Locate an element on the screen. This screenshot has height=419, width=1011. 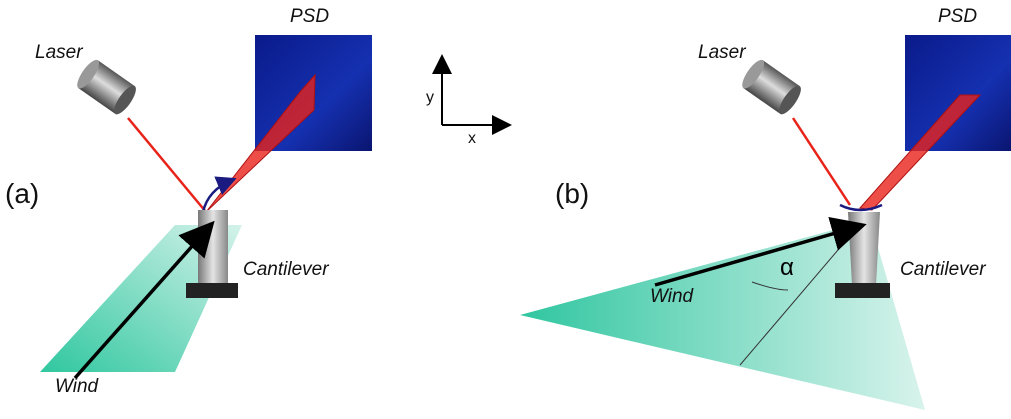
deflection-arrow is located at coordinates (219, 194).